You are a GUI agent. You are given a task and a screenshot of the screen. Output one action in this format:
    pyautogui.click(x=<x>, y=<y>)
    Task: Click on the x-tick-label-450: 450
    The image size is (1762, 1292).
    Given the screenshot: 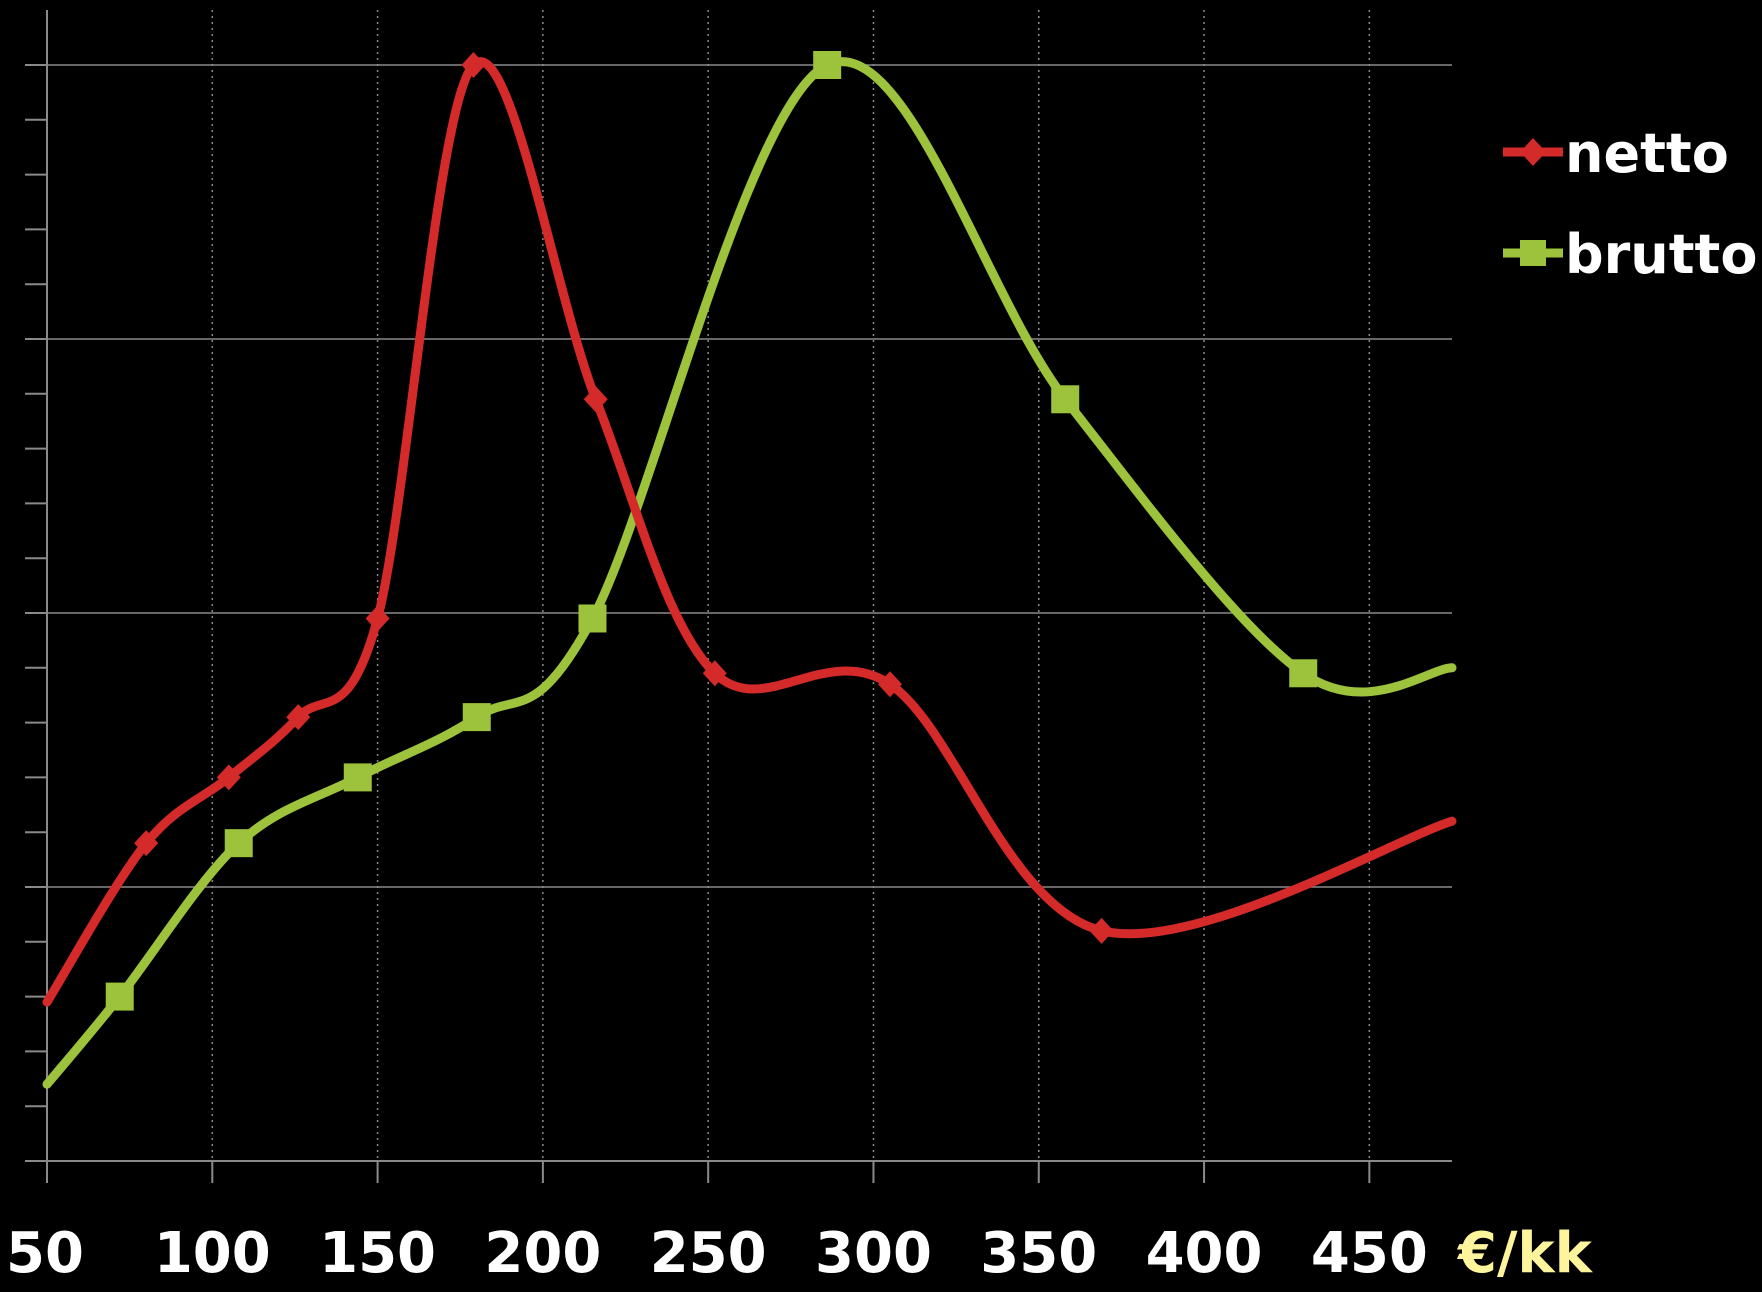 What is the action you would take?
    pyautogui.click(x=1369, y=1253)
    